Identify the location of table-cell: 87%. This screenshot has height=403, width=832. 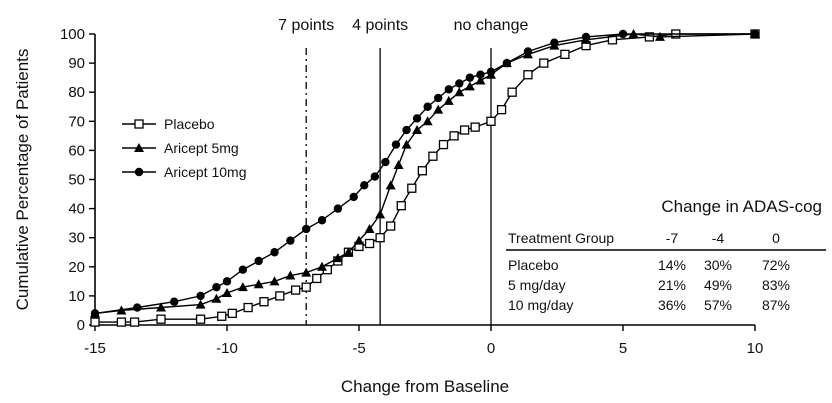
(776, 305).